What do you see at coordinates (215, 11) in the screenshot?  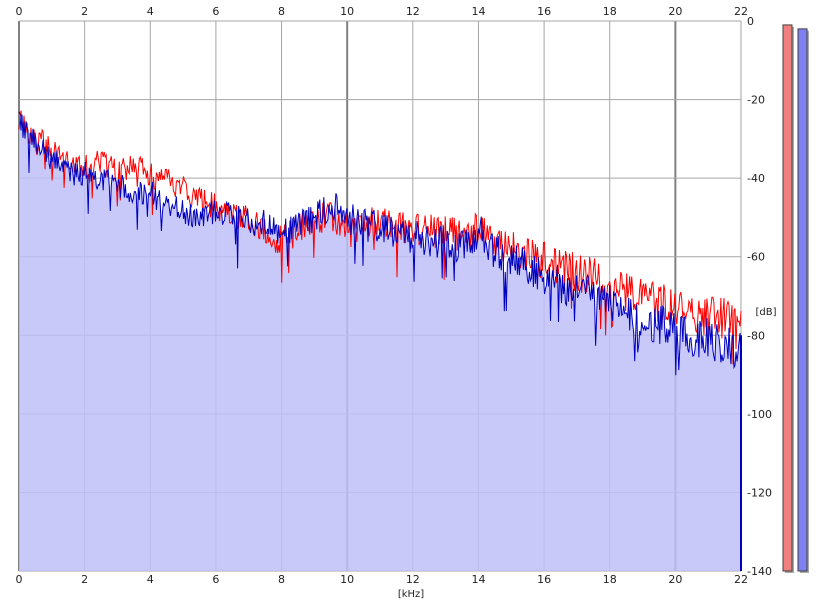 I see `x-tick-label-top: 6` at bounding box center [215, 11].